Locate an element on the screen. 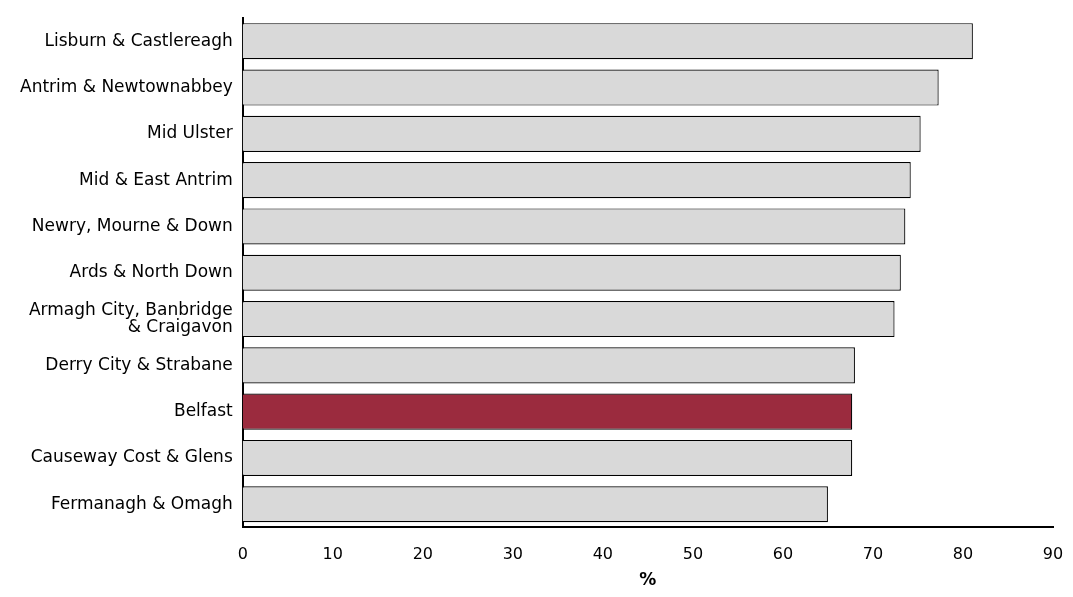 The image size is (1073, 597). x-tick-label: 10 is located at coordinates (332, 554).